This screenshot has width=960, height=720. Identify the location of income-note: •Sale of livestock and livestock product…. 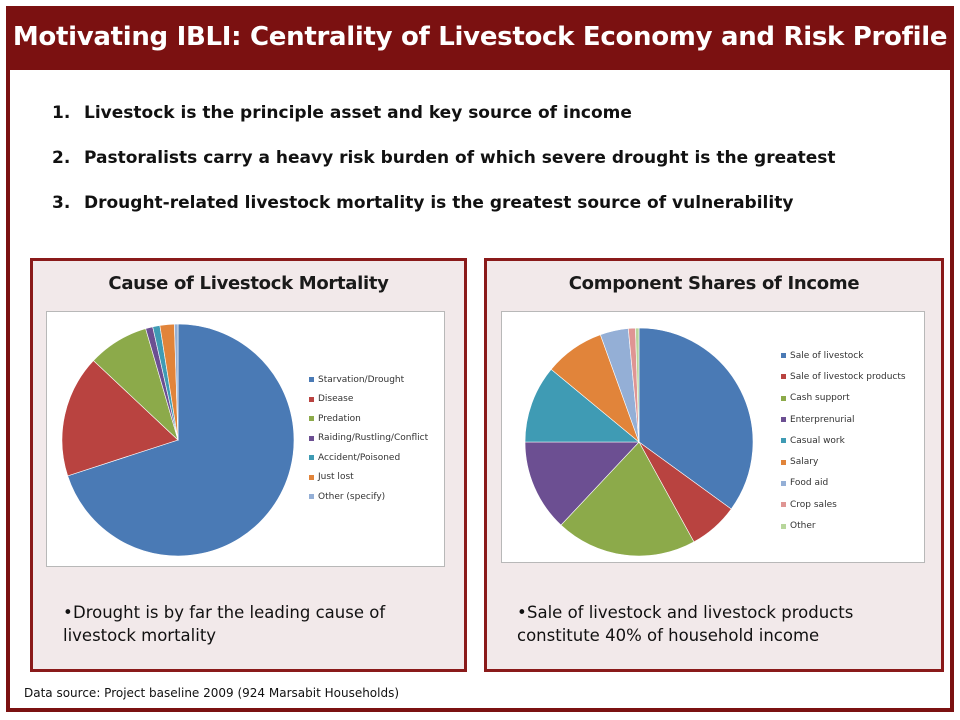
(685, 624).